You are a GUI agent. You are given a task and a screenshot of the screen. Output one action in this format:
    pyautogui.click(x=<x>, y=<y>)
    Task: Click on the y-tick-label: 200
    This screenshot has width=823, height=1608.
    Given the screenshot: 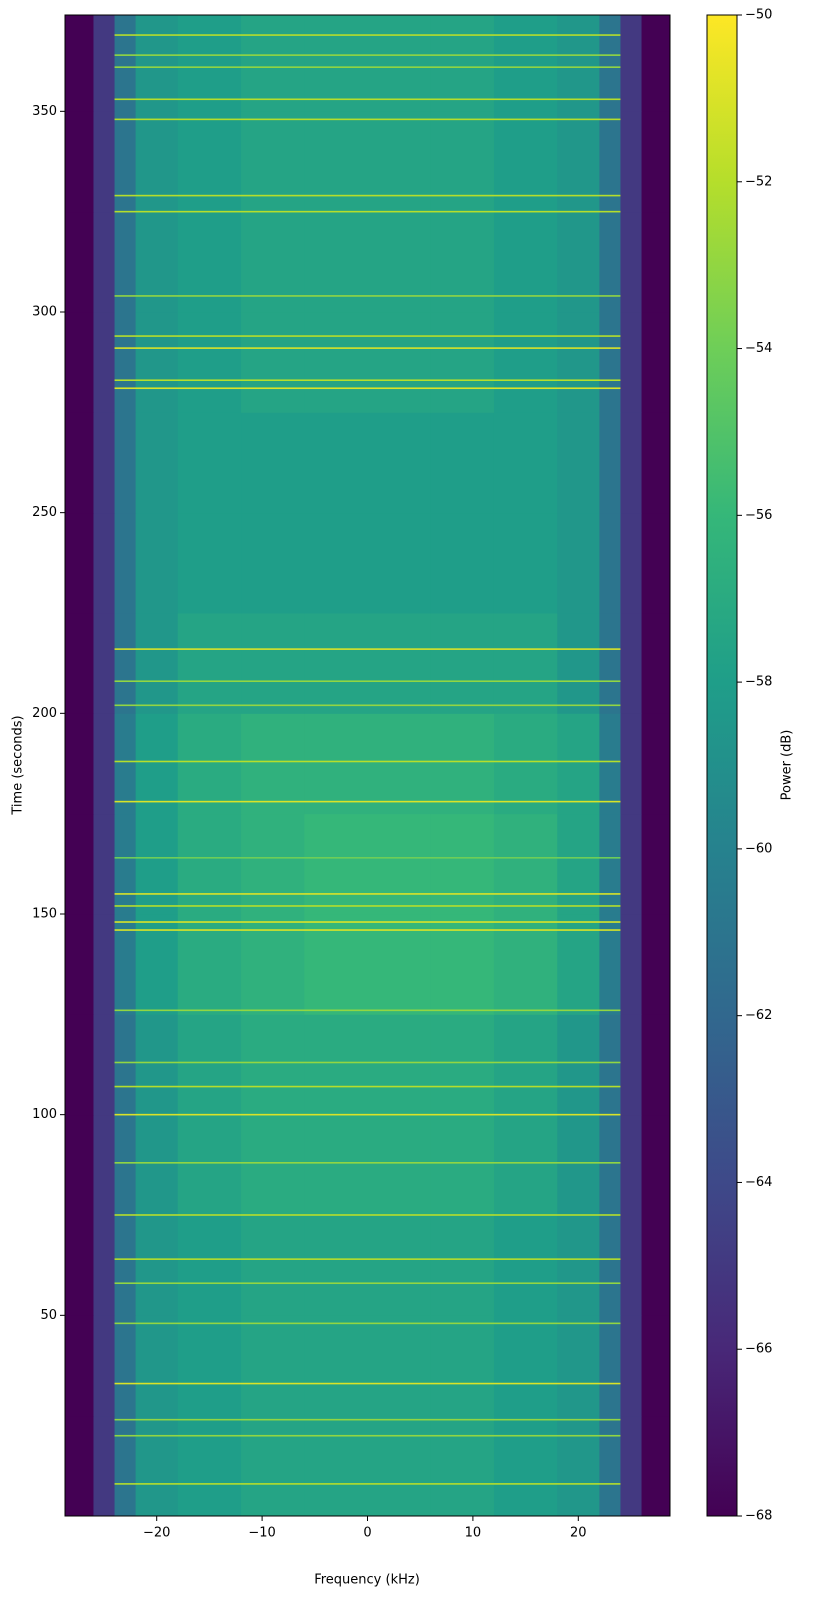 What is the action you would take?
    pyautogui.click(x=44, y=713)
    